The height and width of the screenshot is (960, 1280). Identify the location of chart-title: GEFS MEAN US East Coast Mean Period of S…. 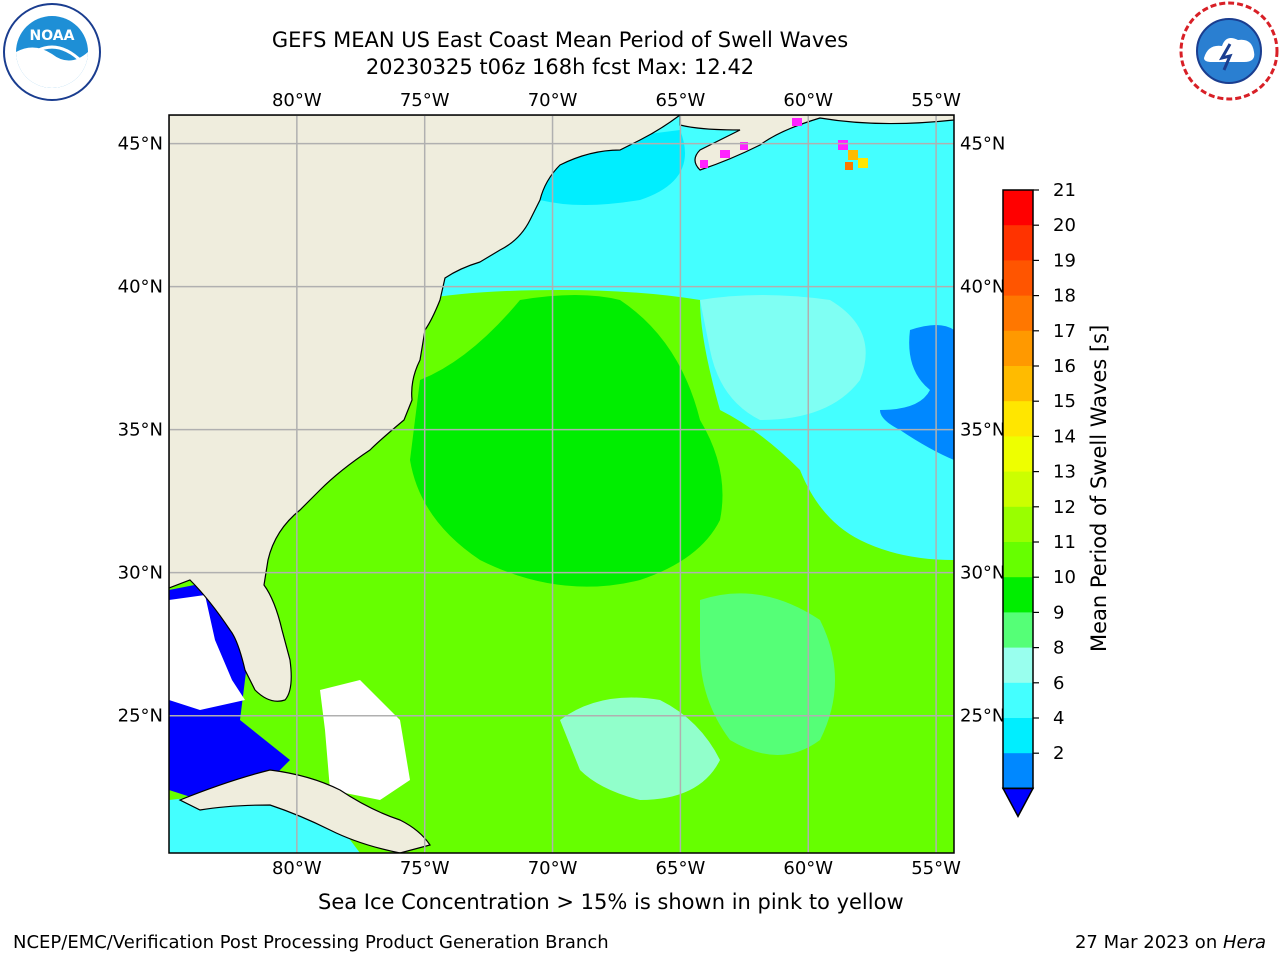
(560, 40).